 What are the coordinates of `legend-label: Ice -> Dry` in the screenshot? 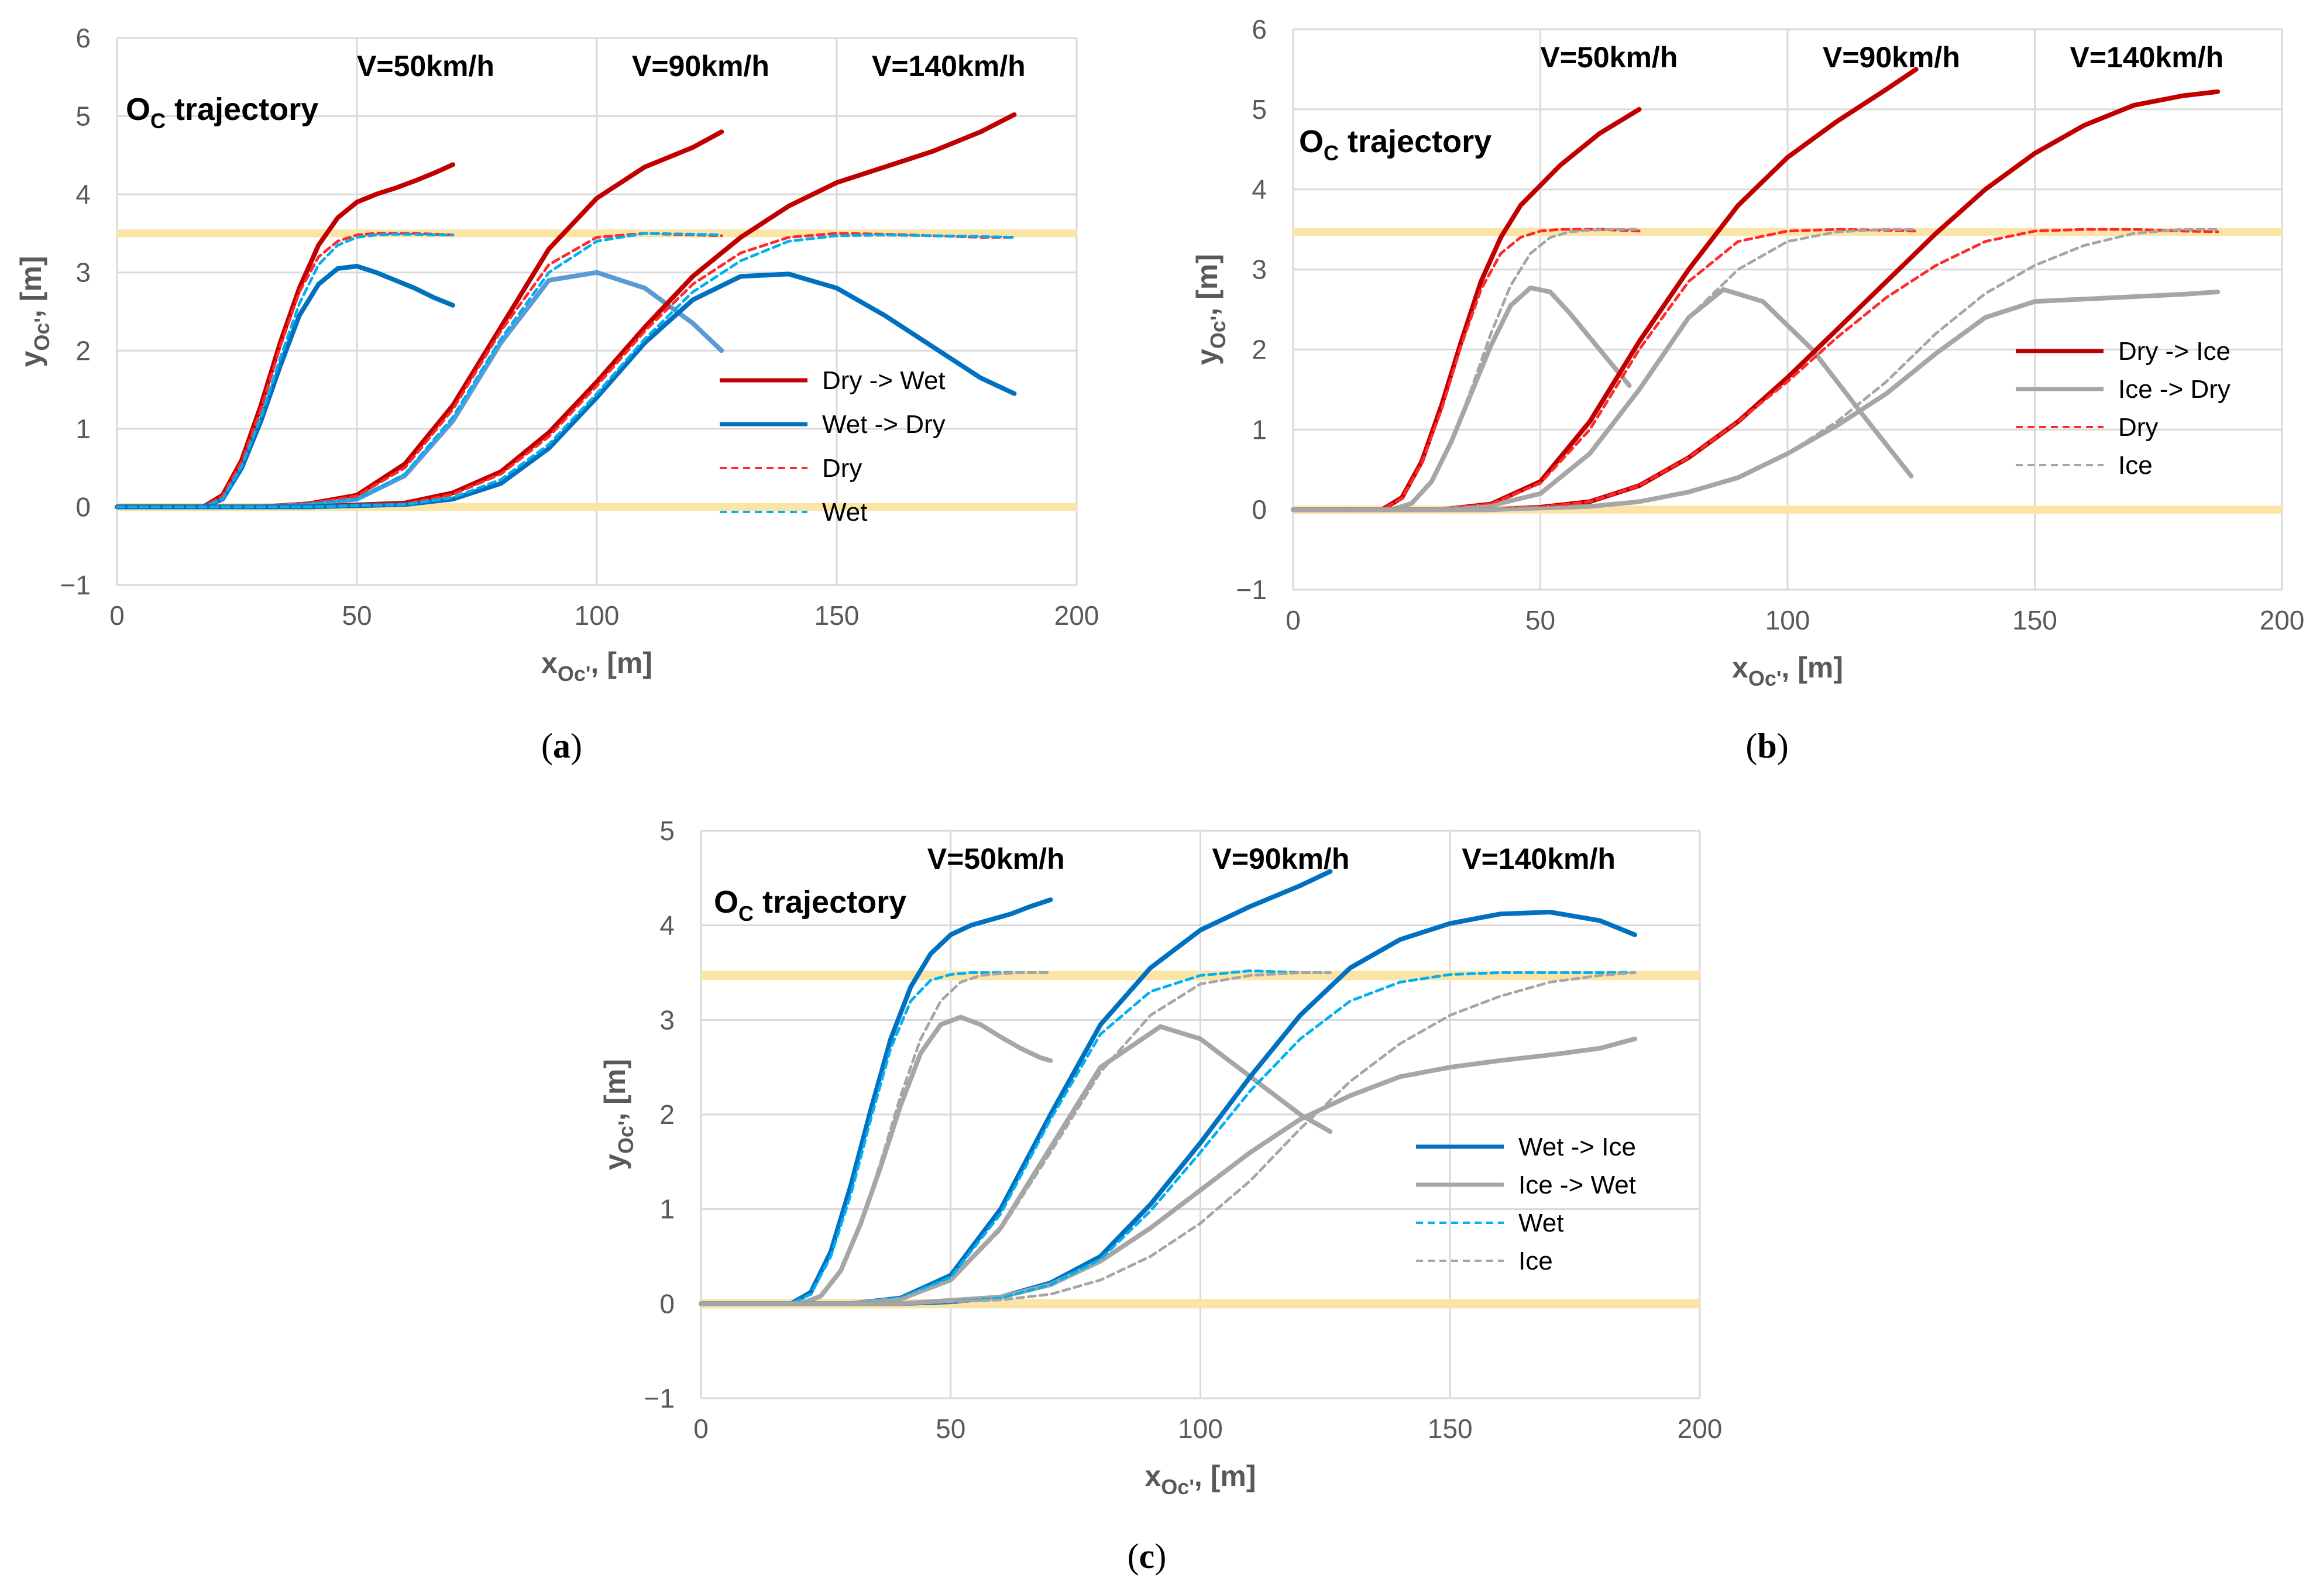 It's located at (2174, 390).